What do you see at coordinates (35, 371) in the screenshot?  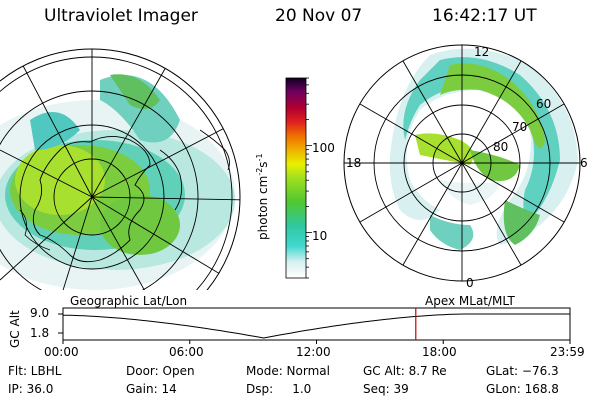 I see `filter-info: Flt: LBHL` at bounding box center [35, 371].